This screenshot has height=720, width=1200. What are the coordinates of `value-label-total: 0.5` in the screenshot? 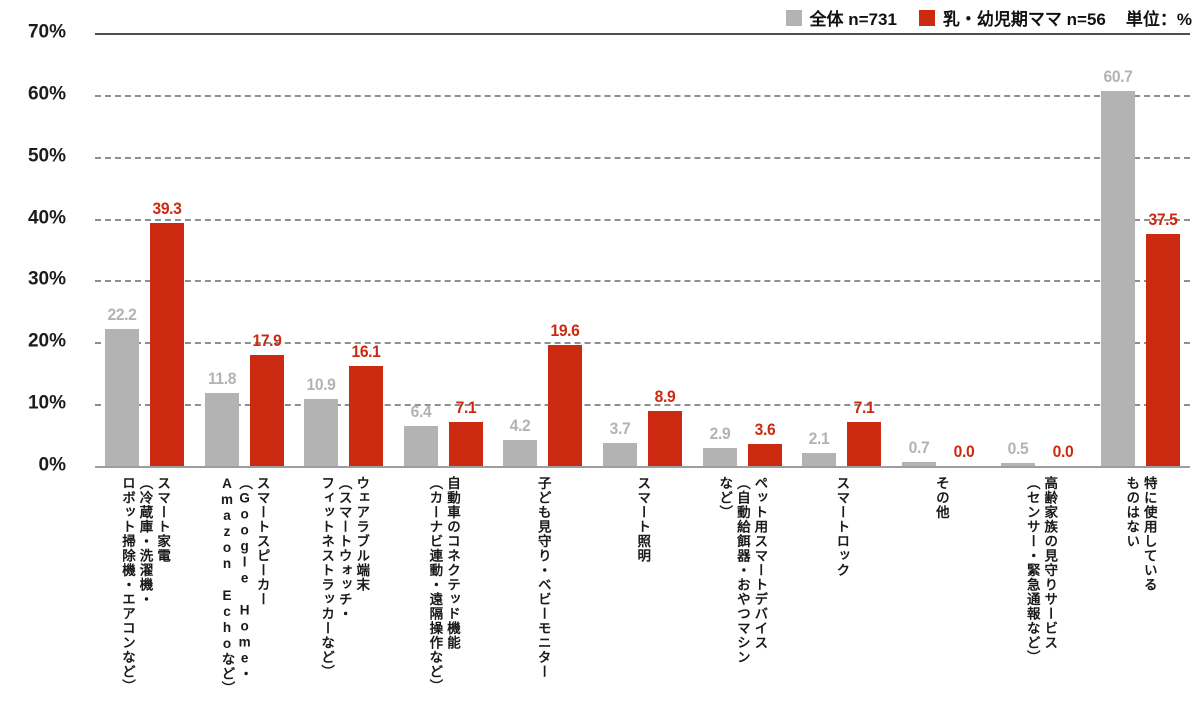 It's located at (1018, 448).